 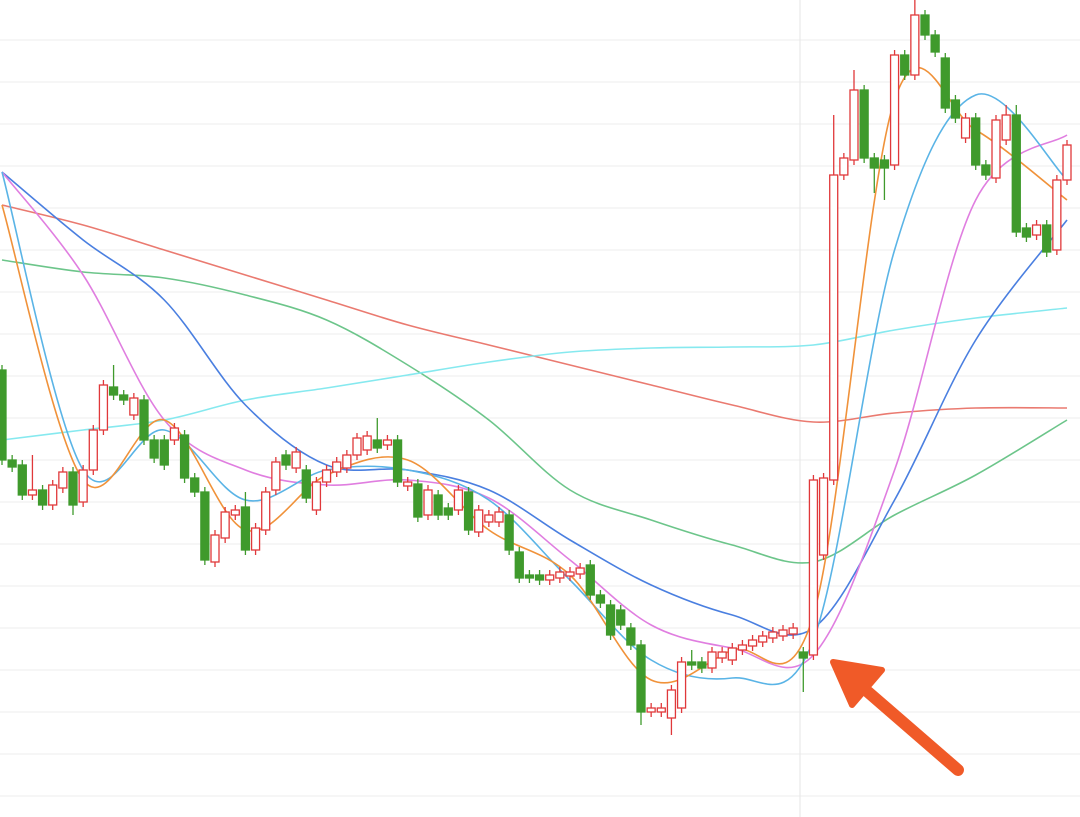 What do you see at coordinates (857, 683) in the screenshot?
I see `arrow-head` at bounding box center [857, 683].